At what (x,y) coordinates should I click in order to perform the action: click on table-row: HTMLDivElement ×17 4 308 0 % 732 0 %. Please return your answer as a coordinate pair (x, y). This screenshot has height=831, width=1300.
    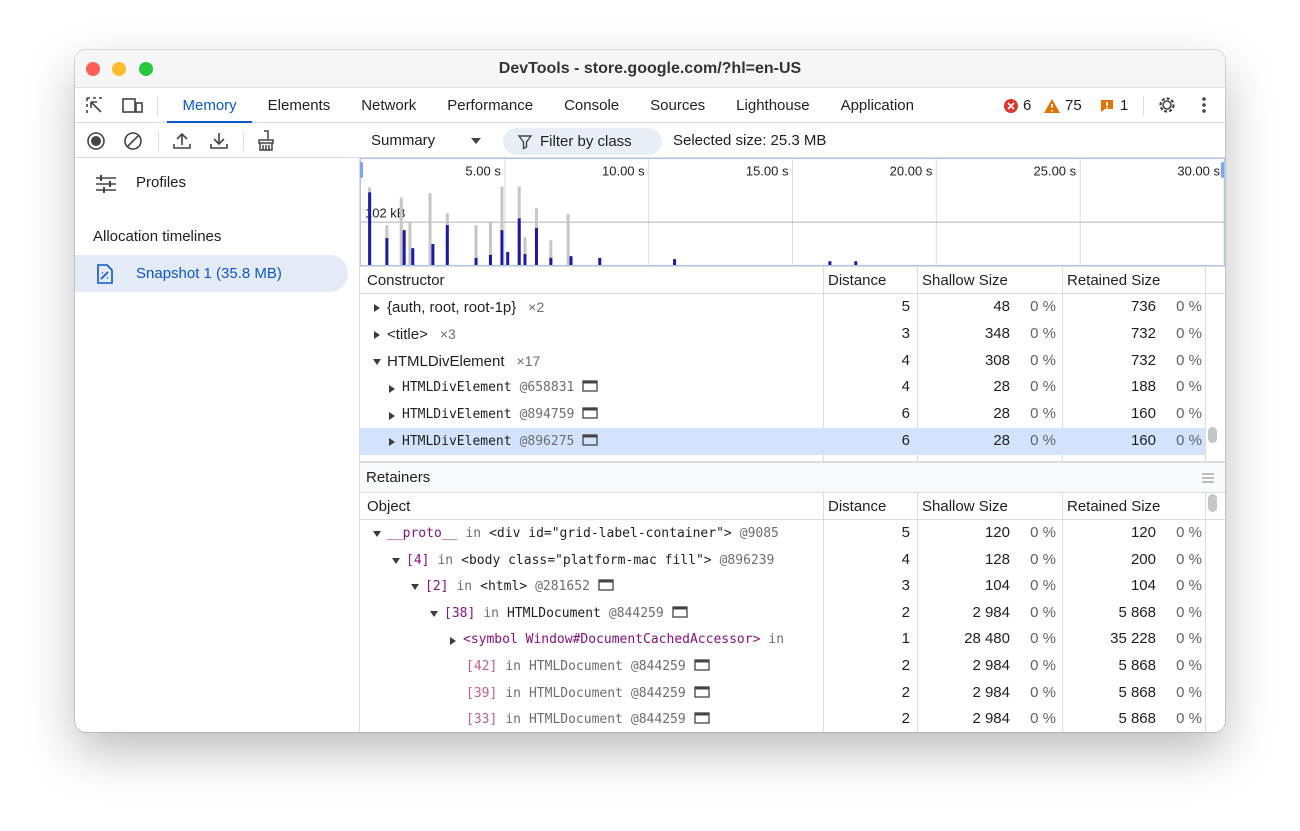
    Looking at the image, I should click on (782, 361).